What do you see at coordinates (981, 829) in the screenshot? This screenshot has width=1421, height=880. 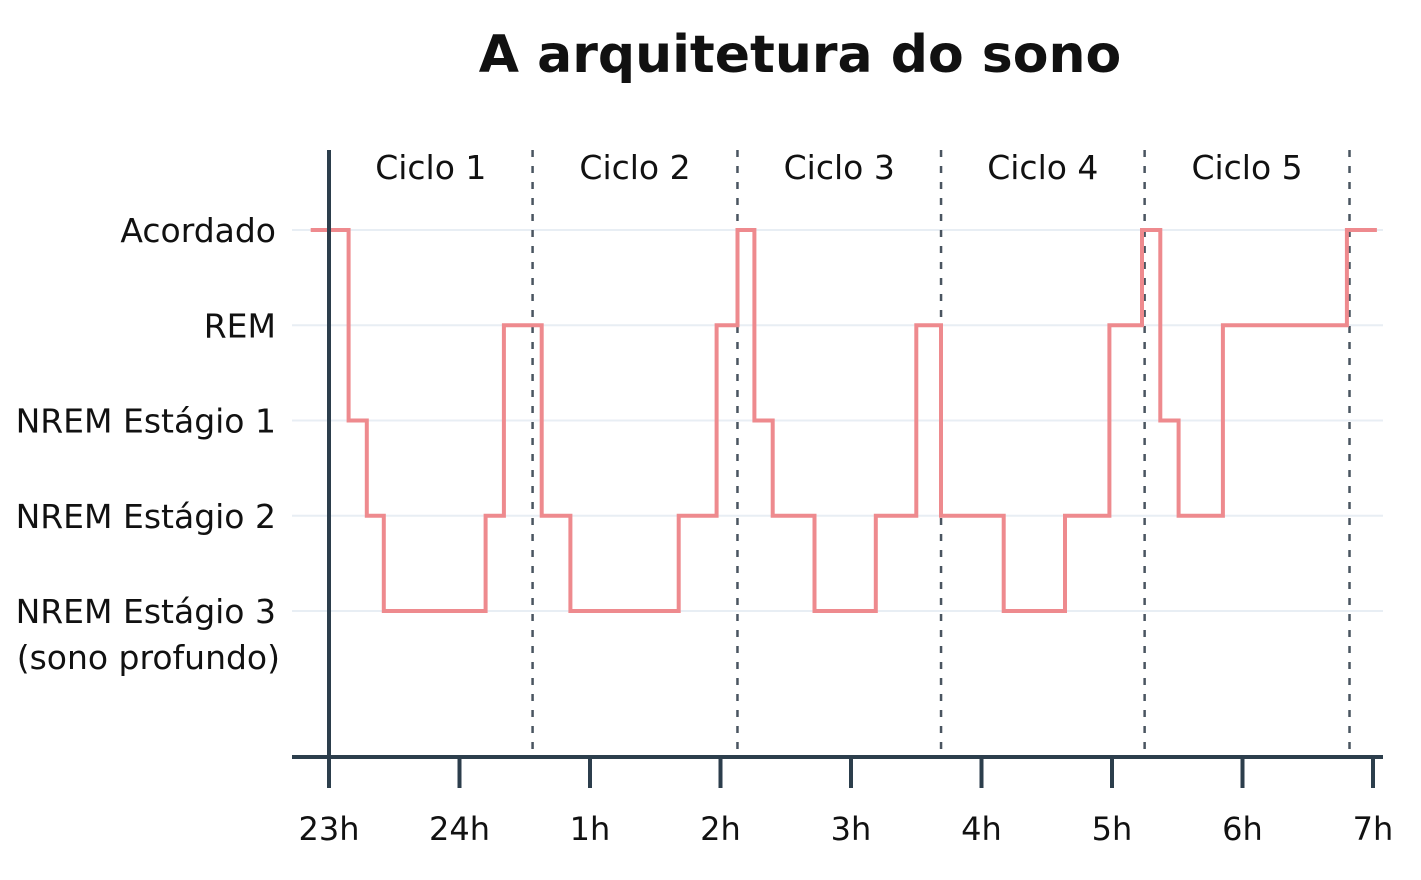 I see `x-tick-label-5: 4h` at bounding box center [981, 829].